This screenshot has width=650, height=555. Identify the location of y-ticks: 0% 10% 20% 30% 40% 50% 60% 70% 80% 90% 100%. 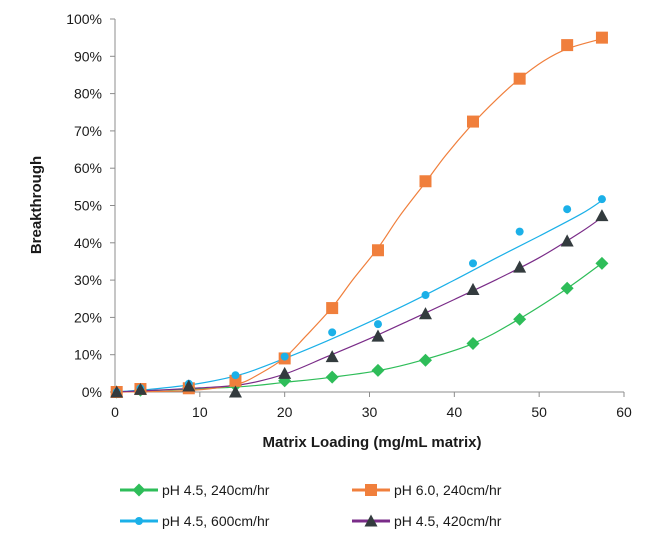
(90, 205).